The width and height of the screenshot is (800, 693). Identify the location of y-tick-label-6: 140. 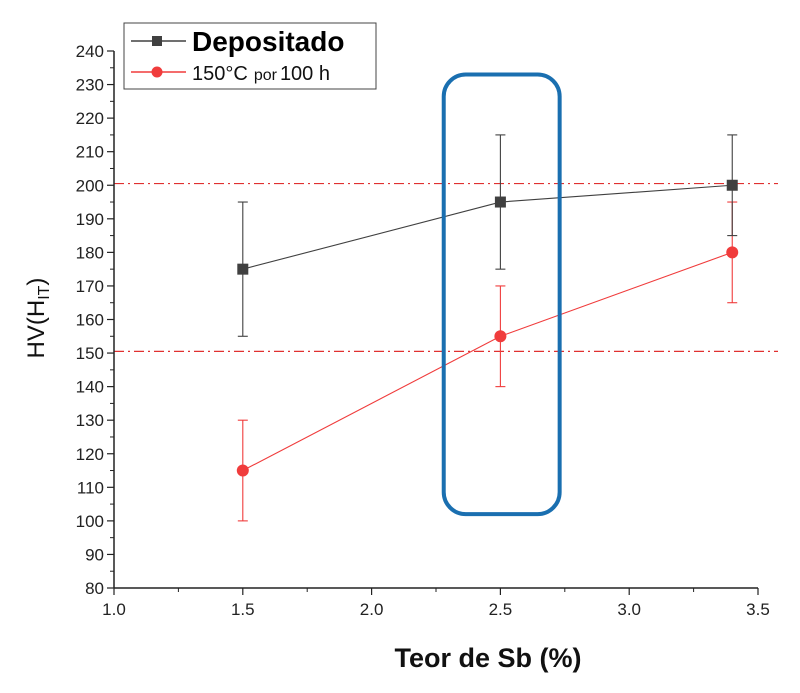
(90, 387).